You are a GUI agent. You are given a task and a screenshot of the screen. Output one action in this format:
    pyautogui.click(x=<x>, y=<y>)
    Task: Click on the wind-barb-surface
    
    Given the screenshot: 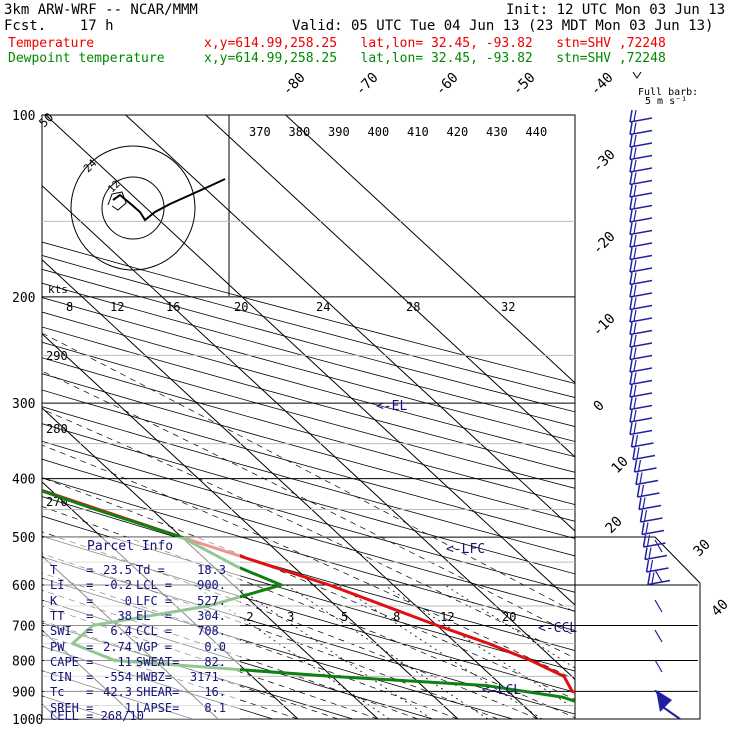 What is the action you would take?
    pyautogui.click(x=670, y=712)
    